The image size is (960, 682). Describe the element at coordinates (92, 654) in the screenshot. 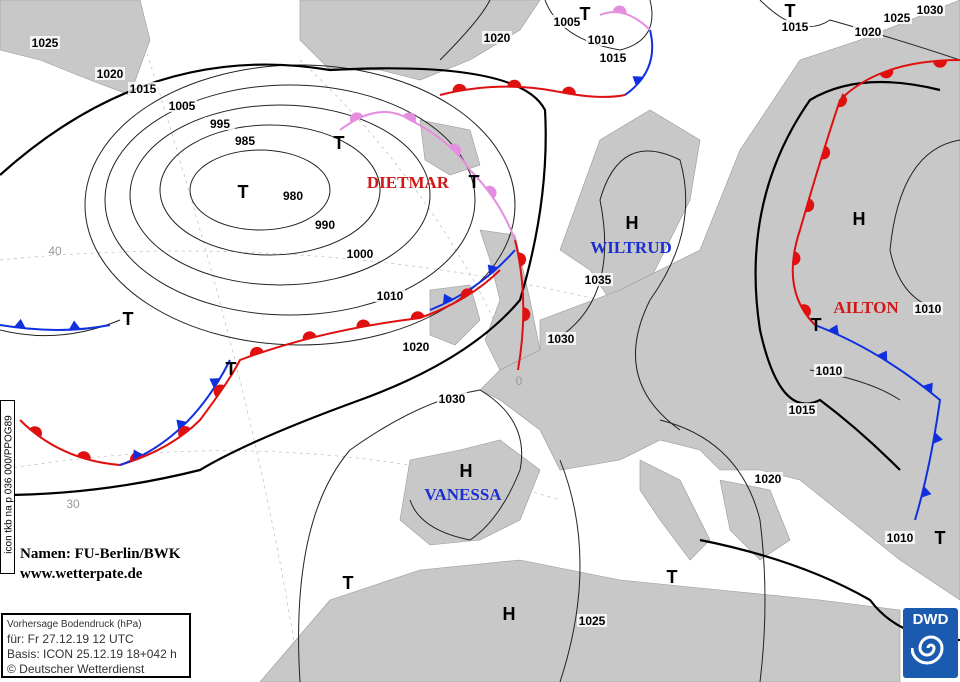

I see `base-run: Basis: ICON 25.12.19 18+042 h` at that location.